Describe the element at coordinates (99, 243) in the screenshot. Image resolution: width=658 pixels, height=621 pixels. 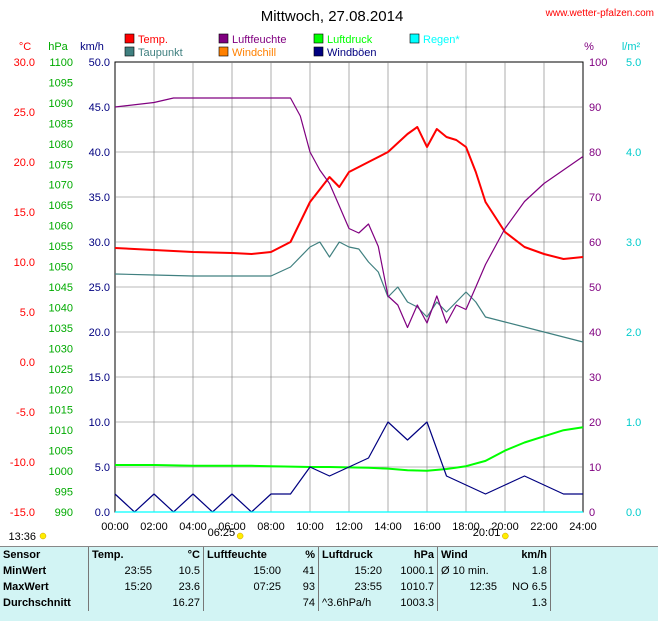
I see `wind-axis-tick: 30.0` at that location.